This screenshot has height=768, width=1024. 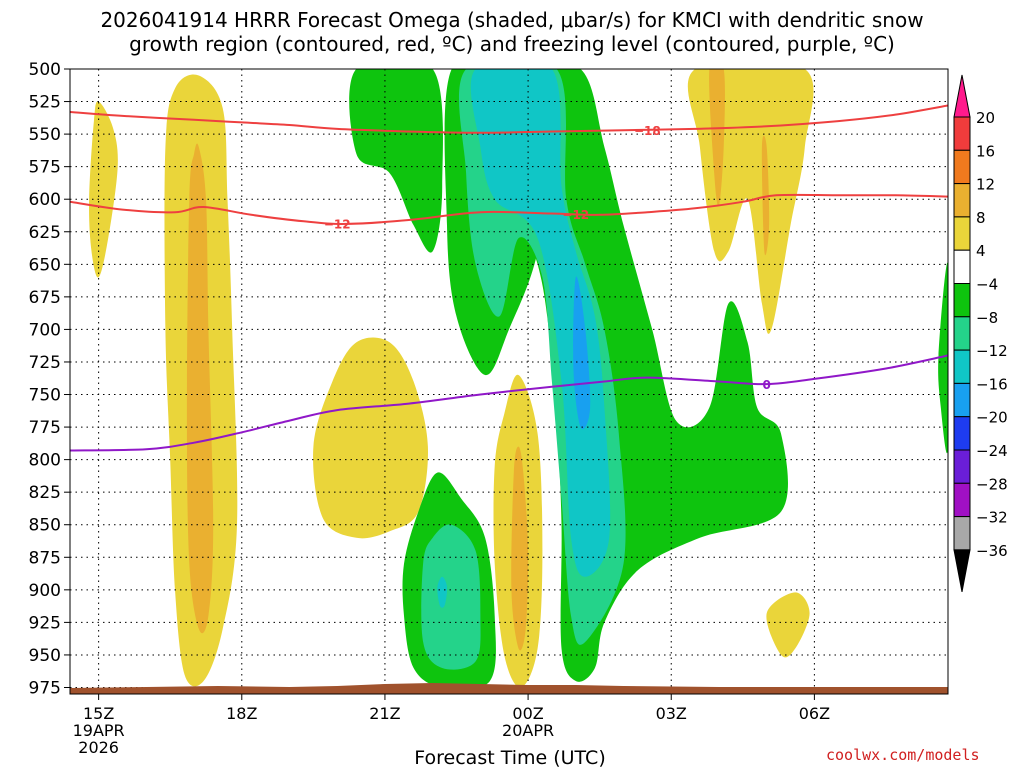 What do you see at coordinates (98, 747) in the screenshot?
I see `x-tick-year-15Z: 2026` at bounding box center [98, 747].